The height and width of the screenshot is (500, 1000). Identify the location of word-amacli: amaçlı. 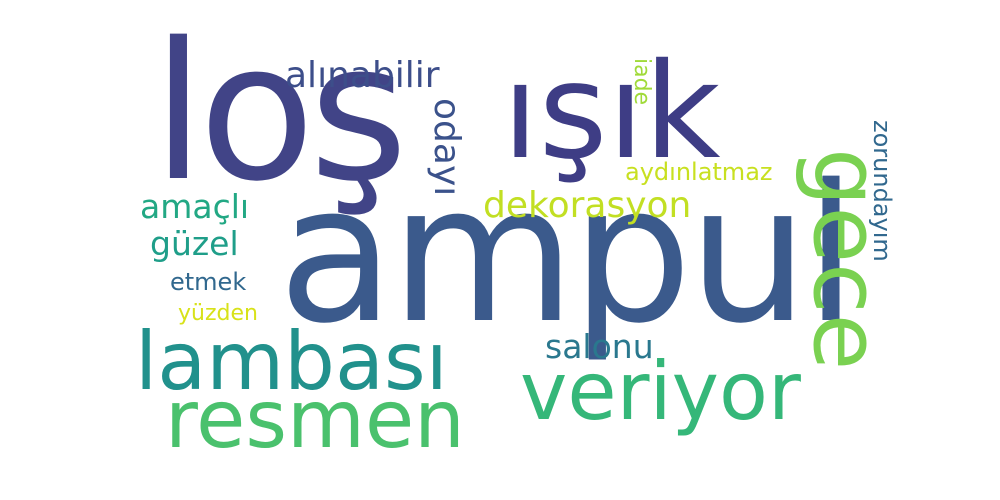
(195, 206).